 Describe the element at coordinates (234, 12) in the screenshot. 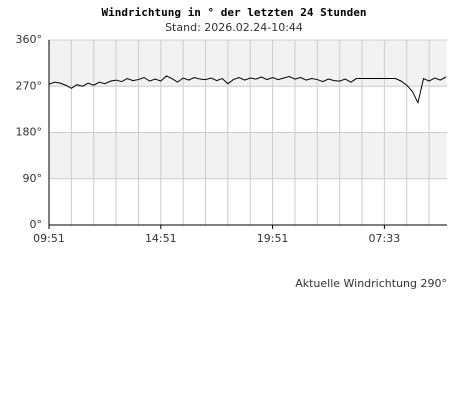

I see `chart-title: Windrichtung in ° der letzten 24 Stunden` at that location.